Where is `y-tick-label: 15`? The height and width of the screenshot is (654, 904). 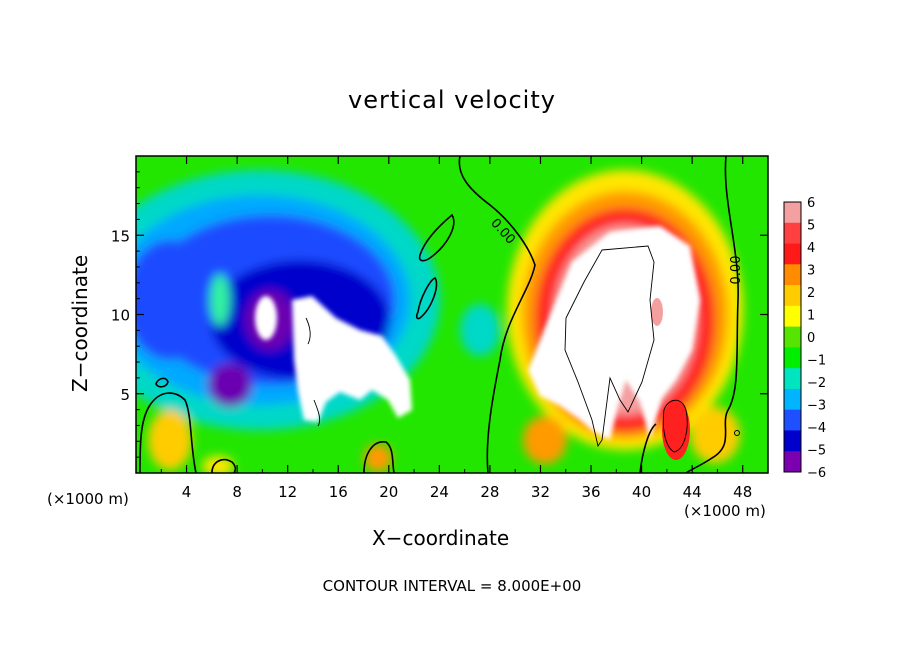 y-tick-label: 15 is located at coordinates (120, 236).